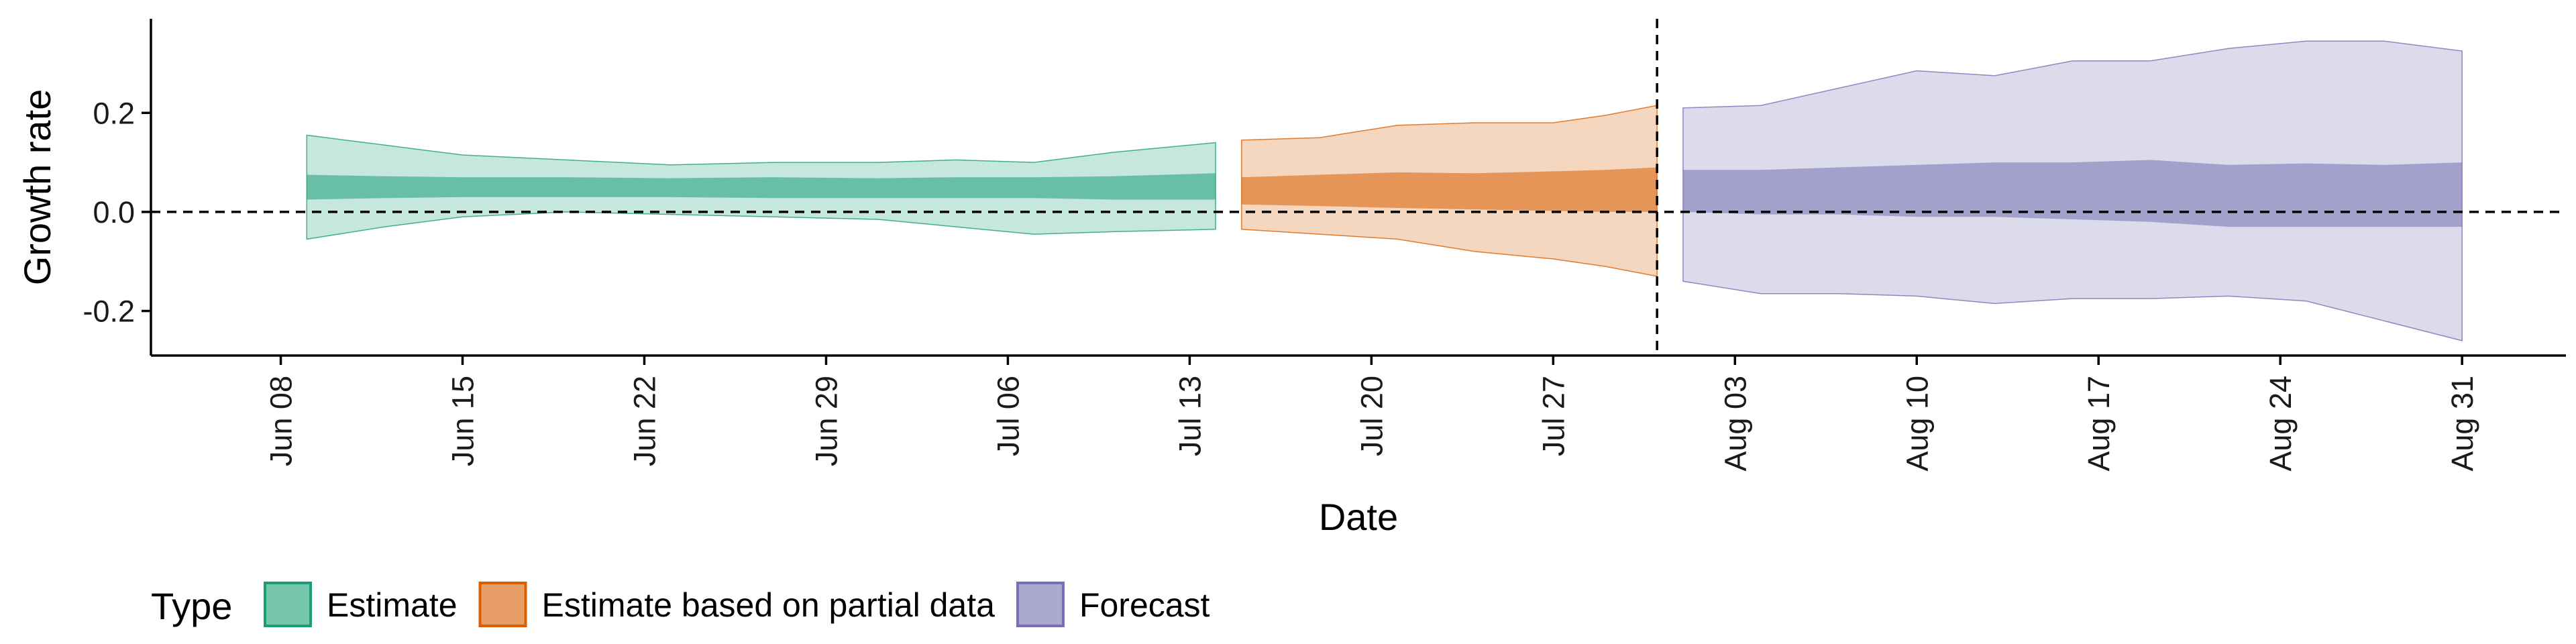 This screenshot has height=644, width=2576. Describe the element at coordinates (37, 187) in the screenshot. I see `y-axis-title: Growth rate` at that location.